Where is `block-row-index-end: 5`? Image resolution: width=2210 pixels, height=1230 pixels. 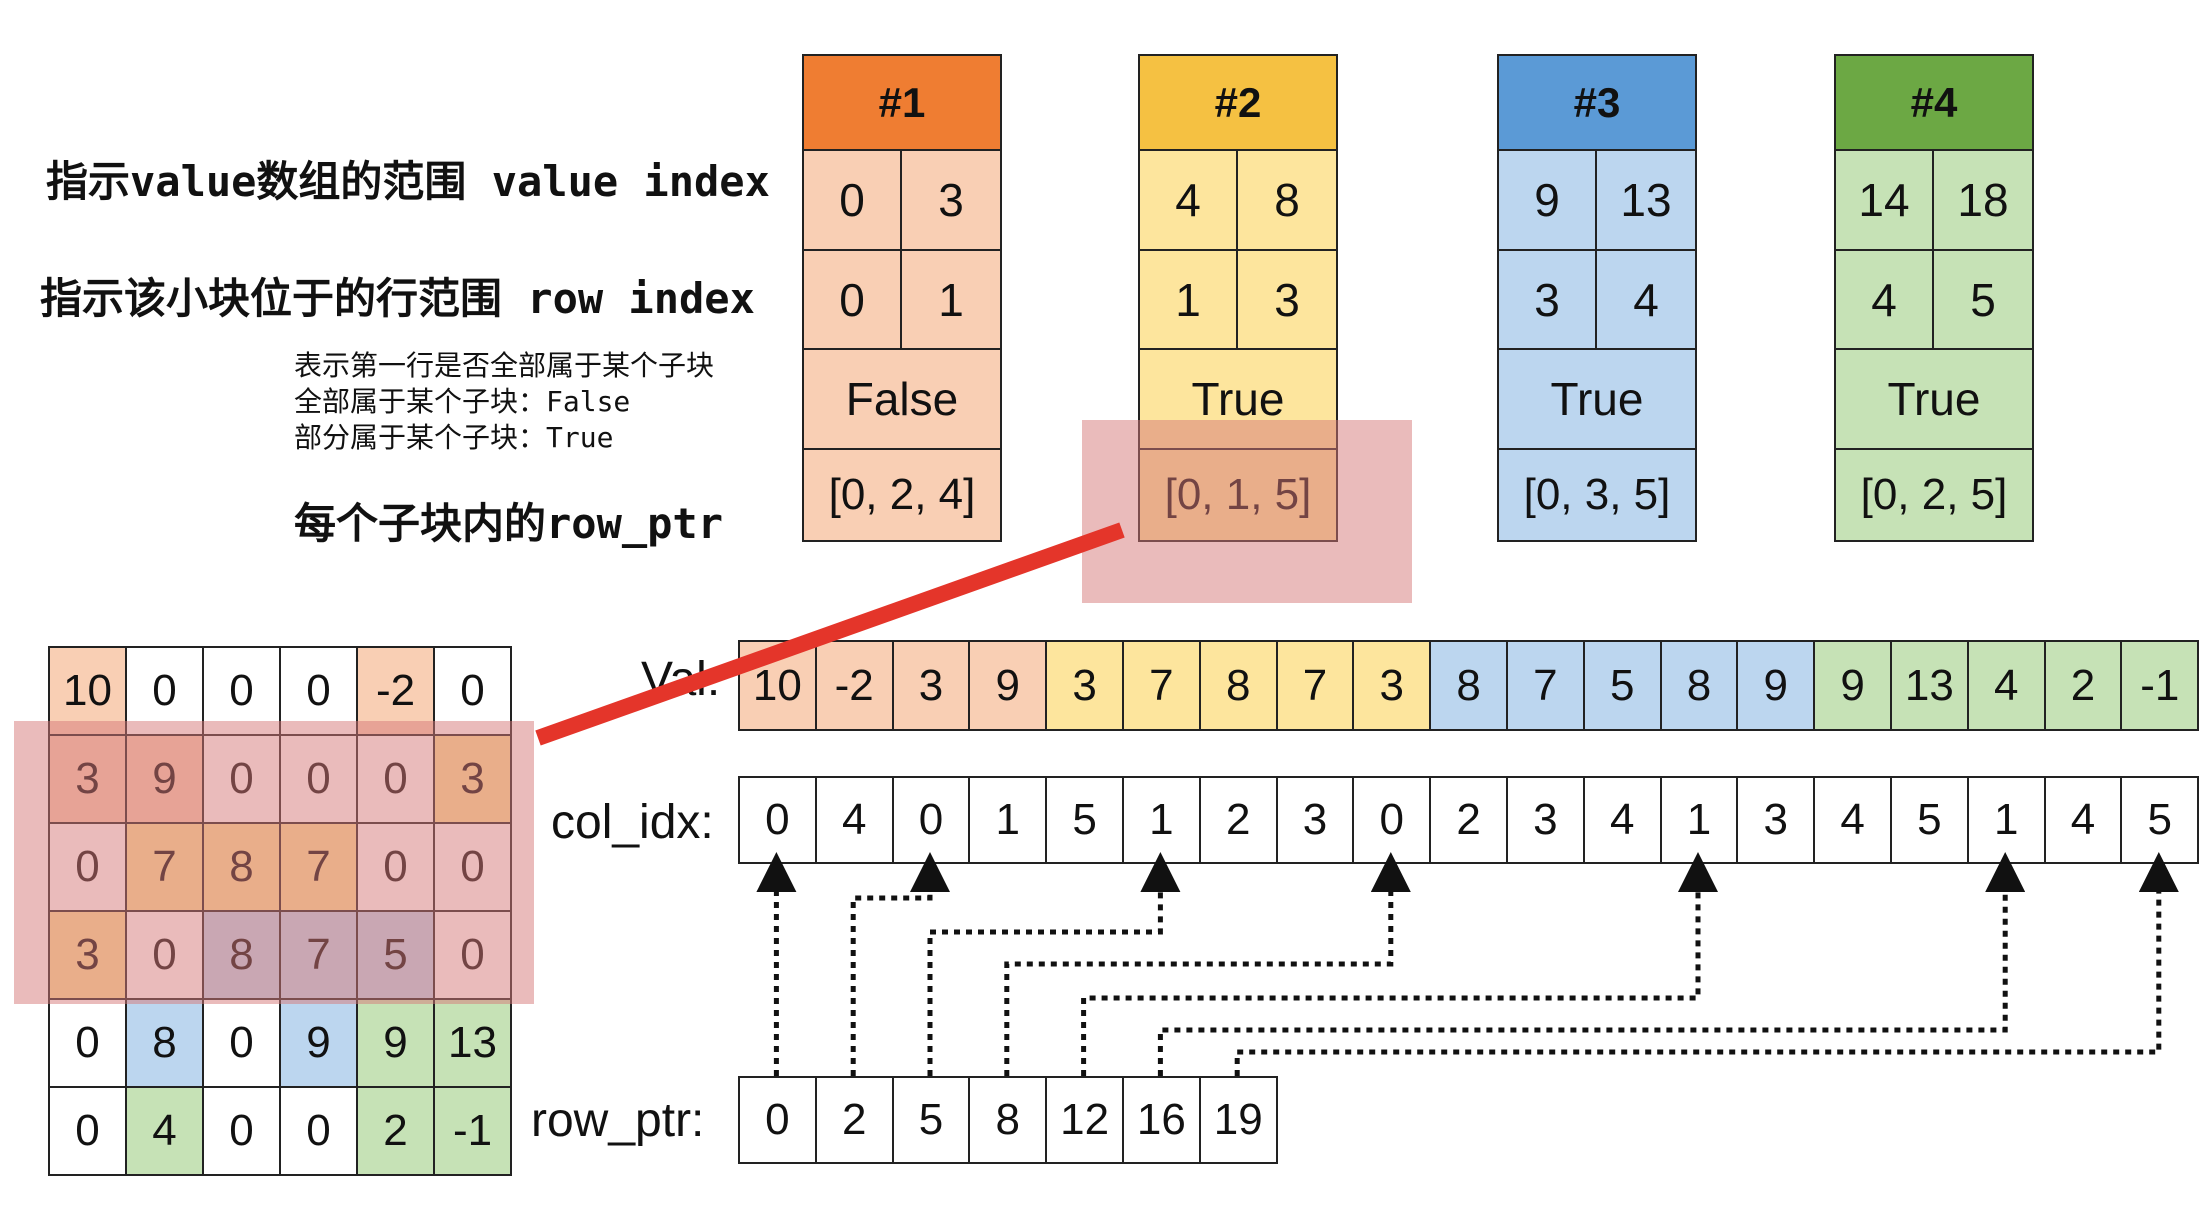 block-row-index-end: 5 is located at coordinates (1983, 299).